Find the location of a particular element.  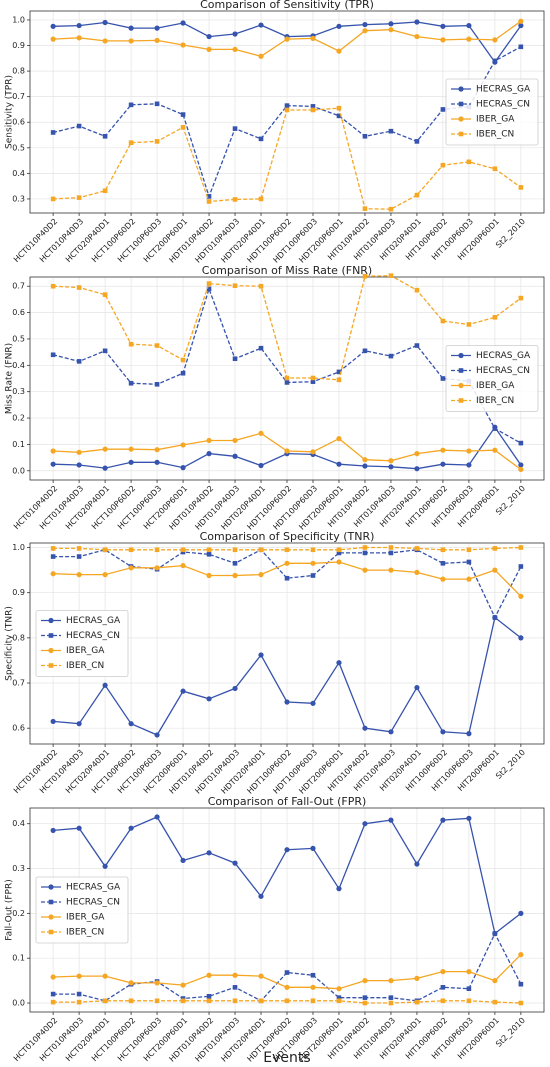

legend-box is located at coordinates (492, 378).